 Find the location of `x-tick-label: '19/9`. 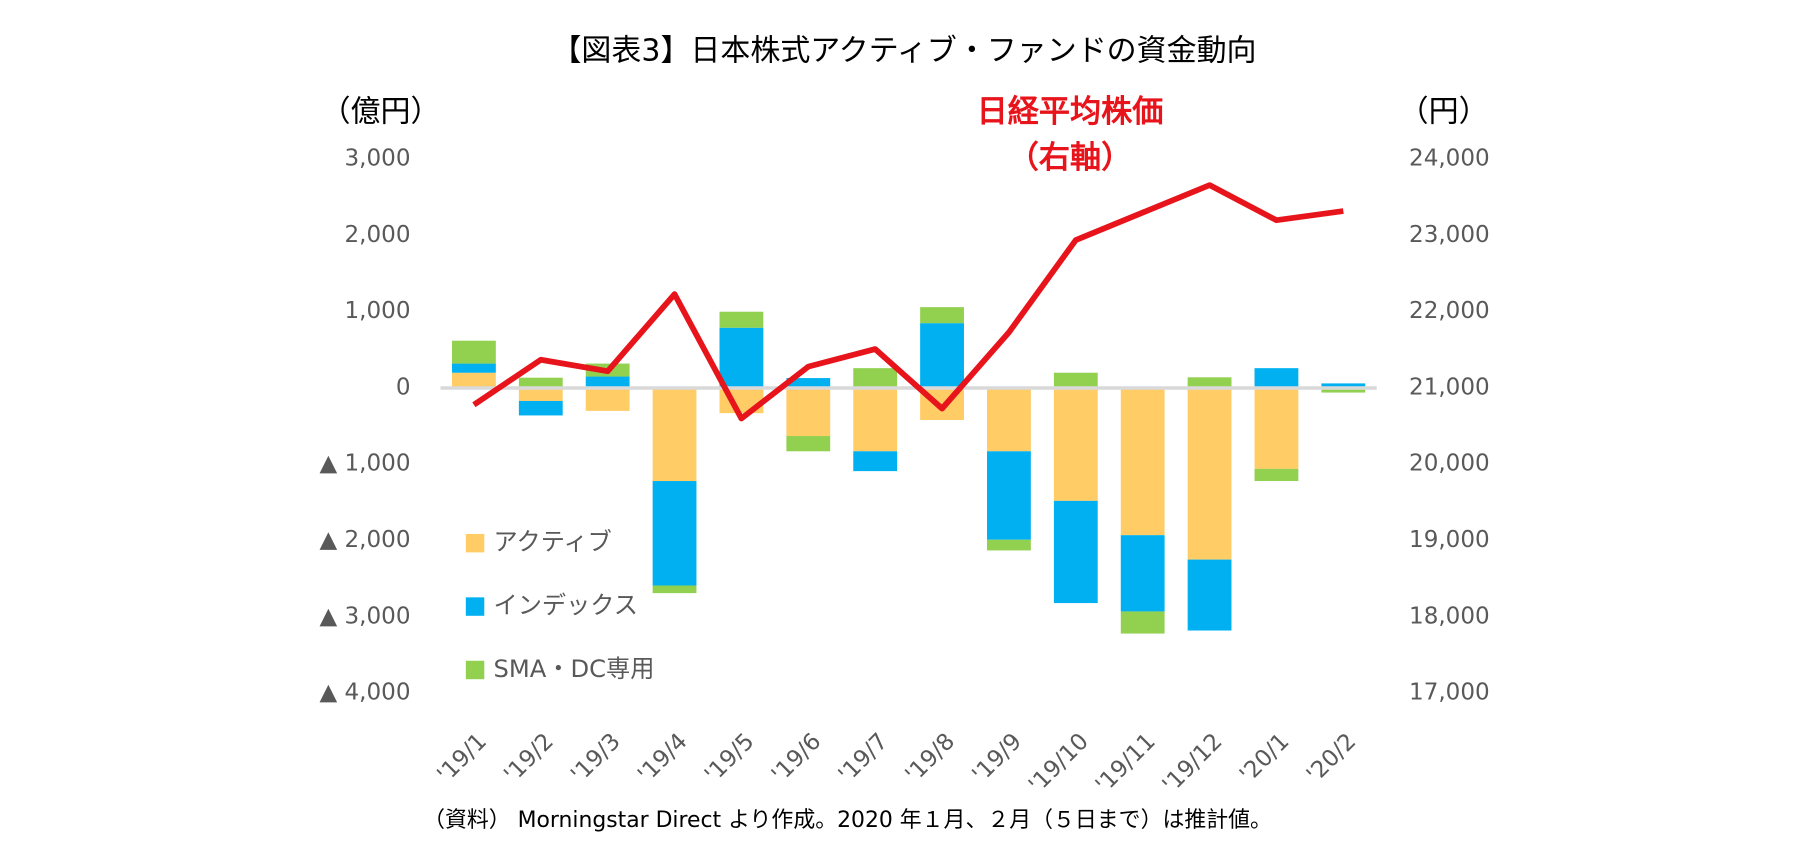

x-tick-label: '19/9 is located at coordinates (997, 757).